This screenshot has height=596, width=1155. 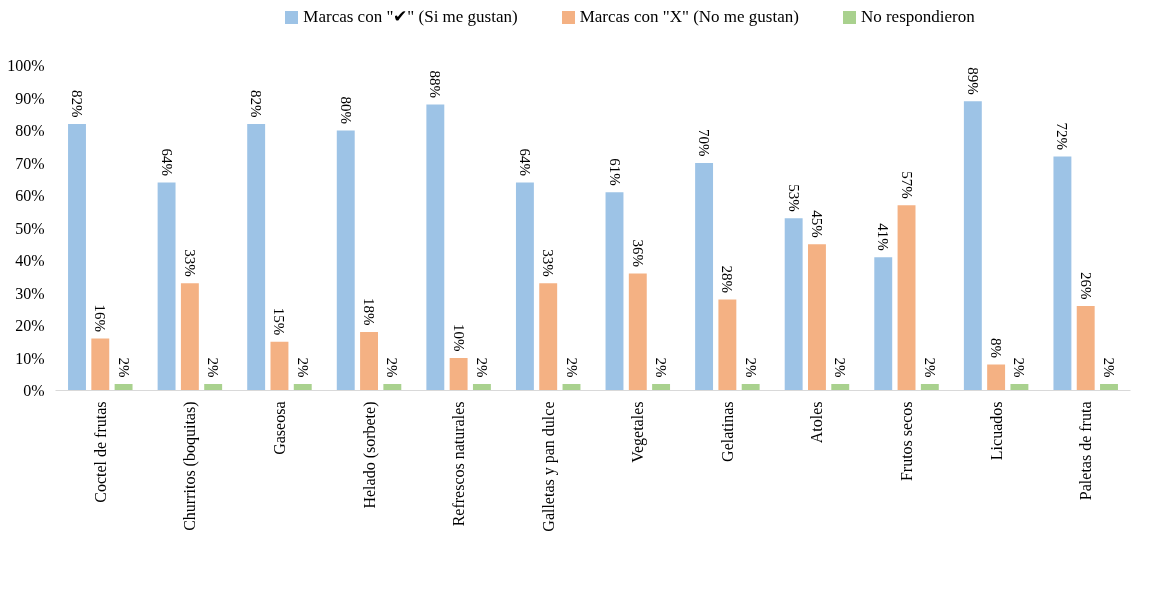 What do you see at coordinates (972, 81) in the screenshot?
I see `data-label: 89%` at bounding box center [972, 81].